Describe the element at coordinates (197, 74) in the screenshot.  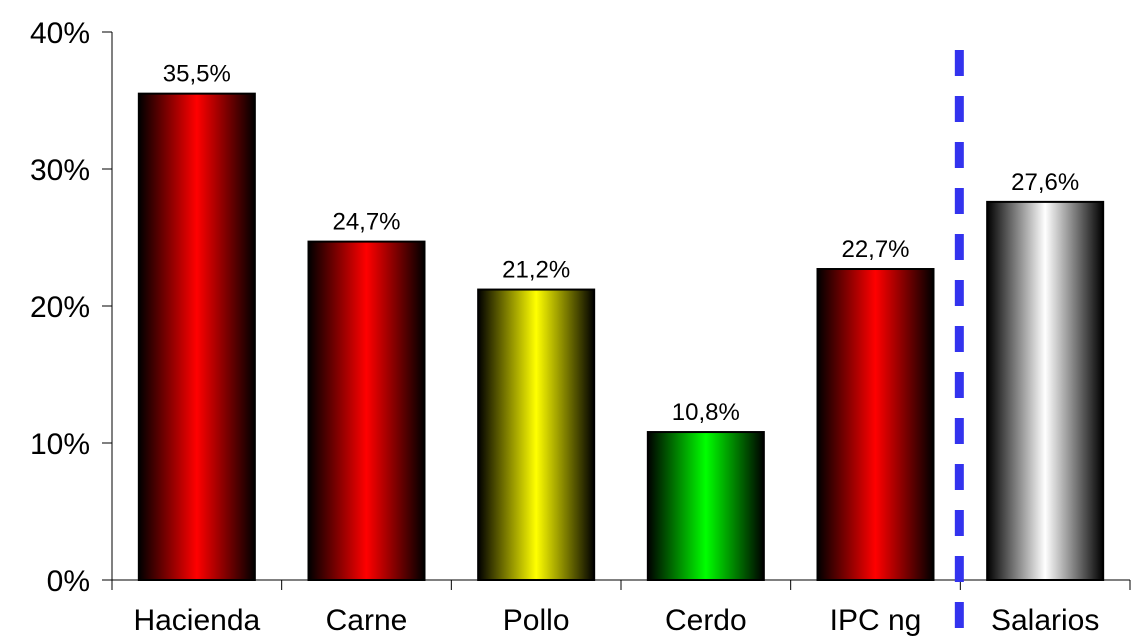
I see `data-label: 35,5%` at that location.